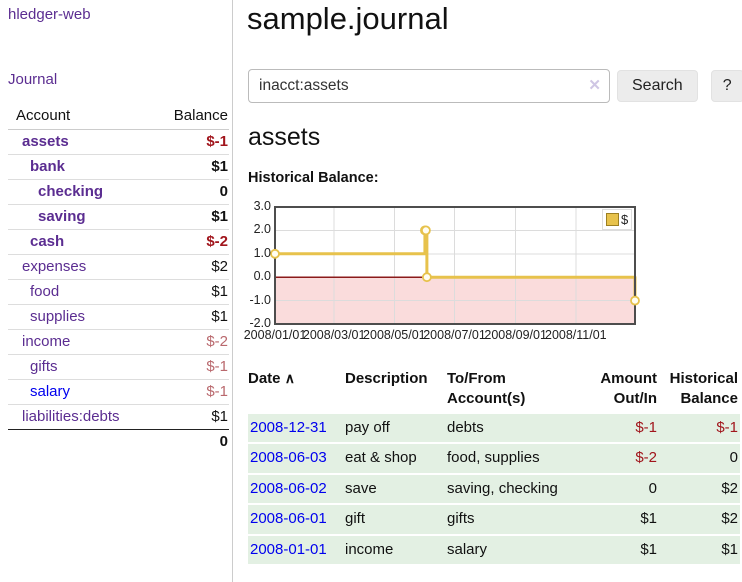 The height and width of the screenshot is (582, 742). What do you see at coordinates (284, 137) in the screenshot?
I see `account-title: assets` at bounding box center [284, 137].